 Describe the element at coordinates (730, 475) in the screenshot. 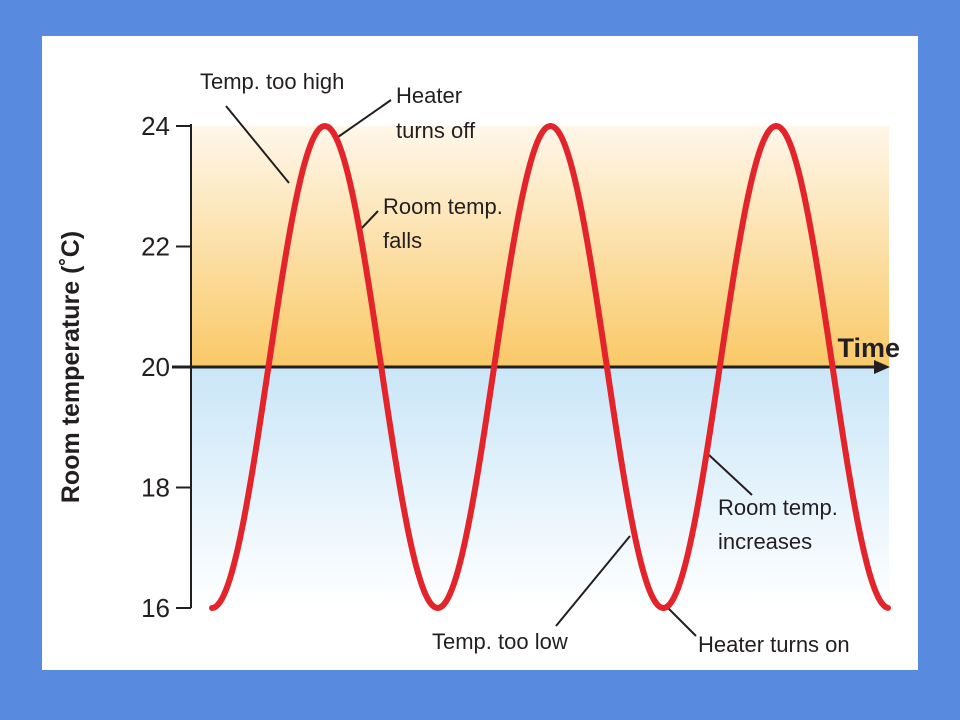

I see `leader-room-temp-increases` at that location.